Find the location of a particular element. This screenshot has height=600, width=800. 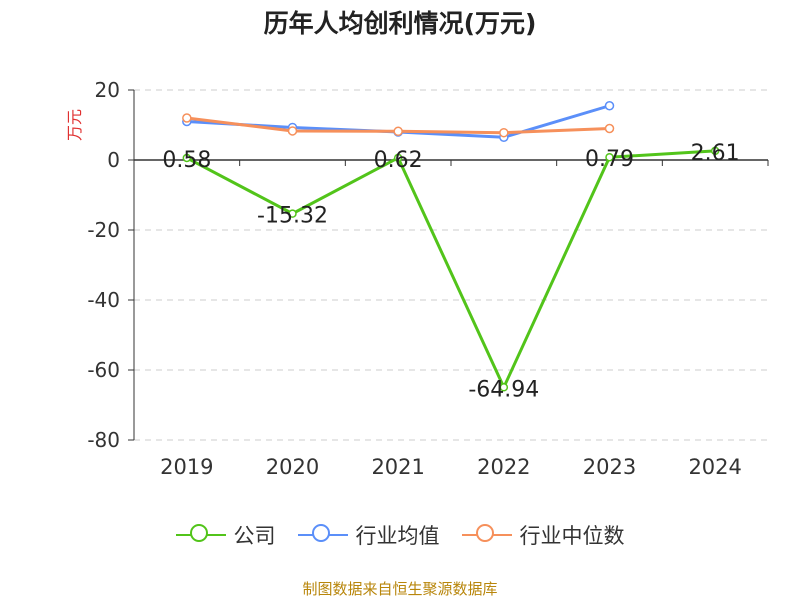

y-axis-label: 万元 is located at coordinates (74, 125).